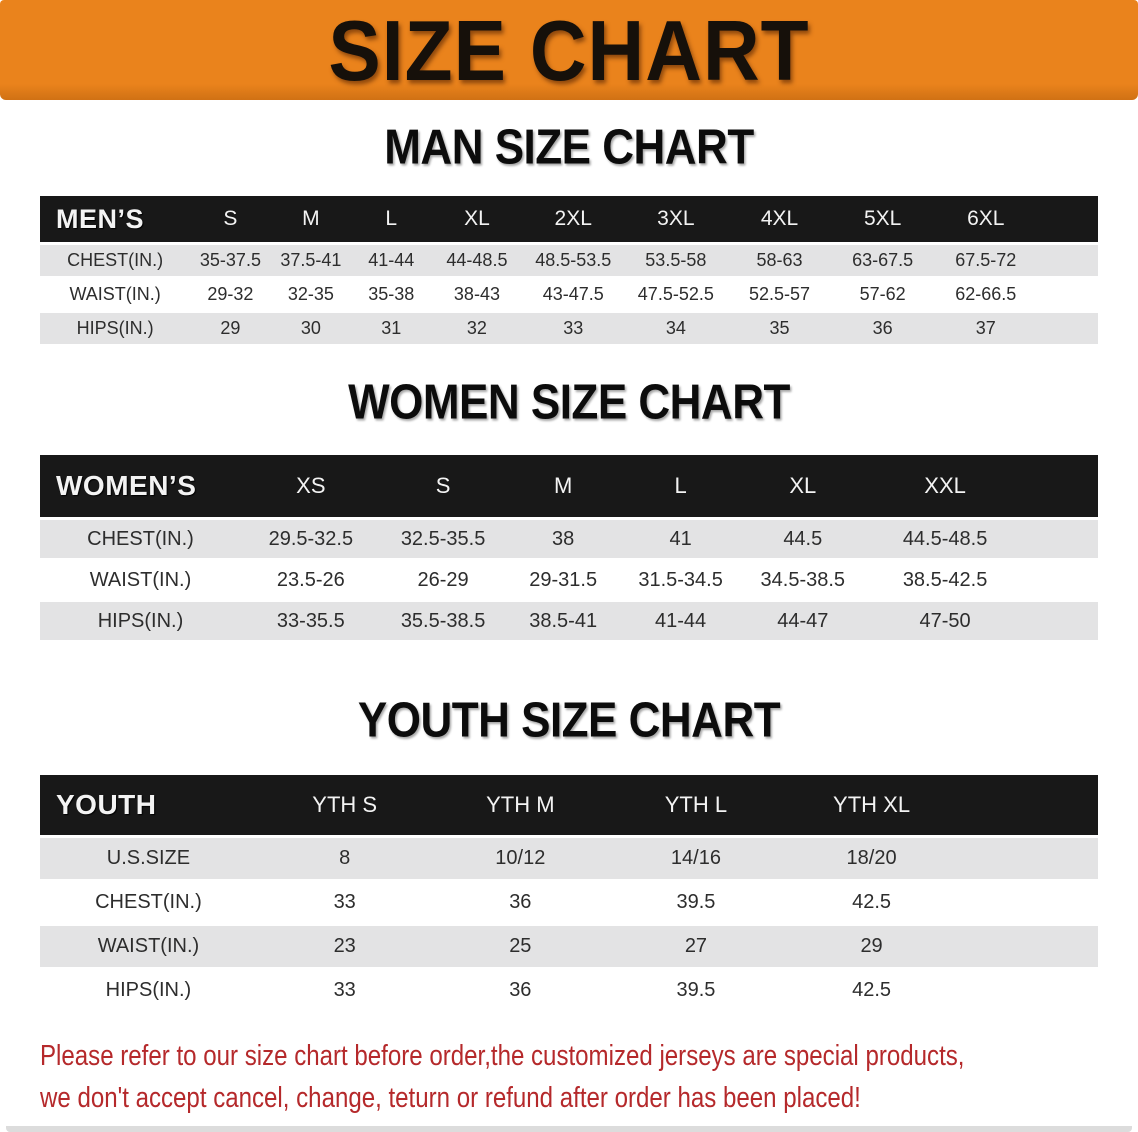 Image resolution: width=1138 pixels, height=1132 pixels. Describe the element at coordinates (871, 858) in the screenshot. I see `size-value: 18/20` at that location.